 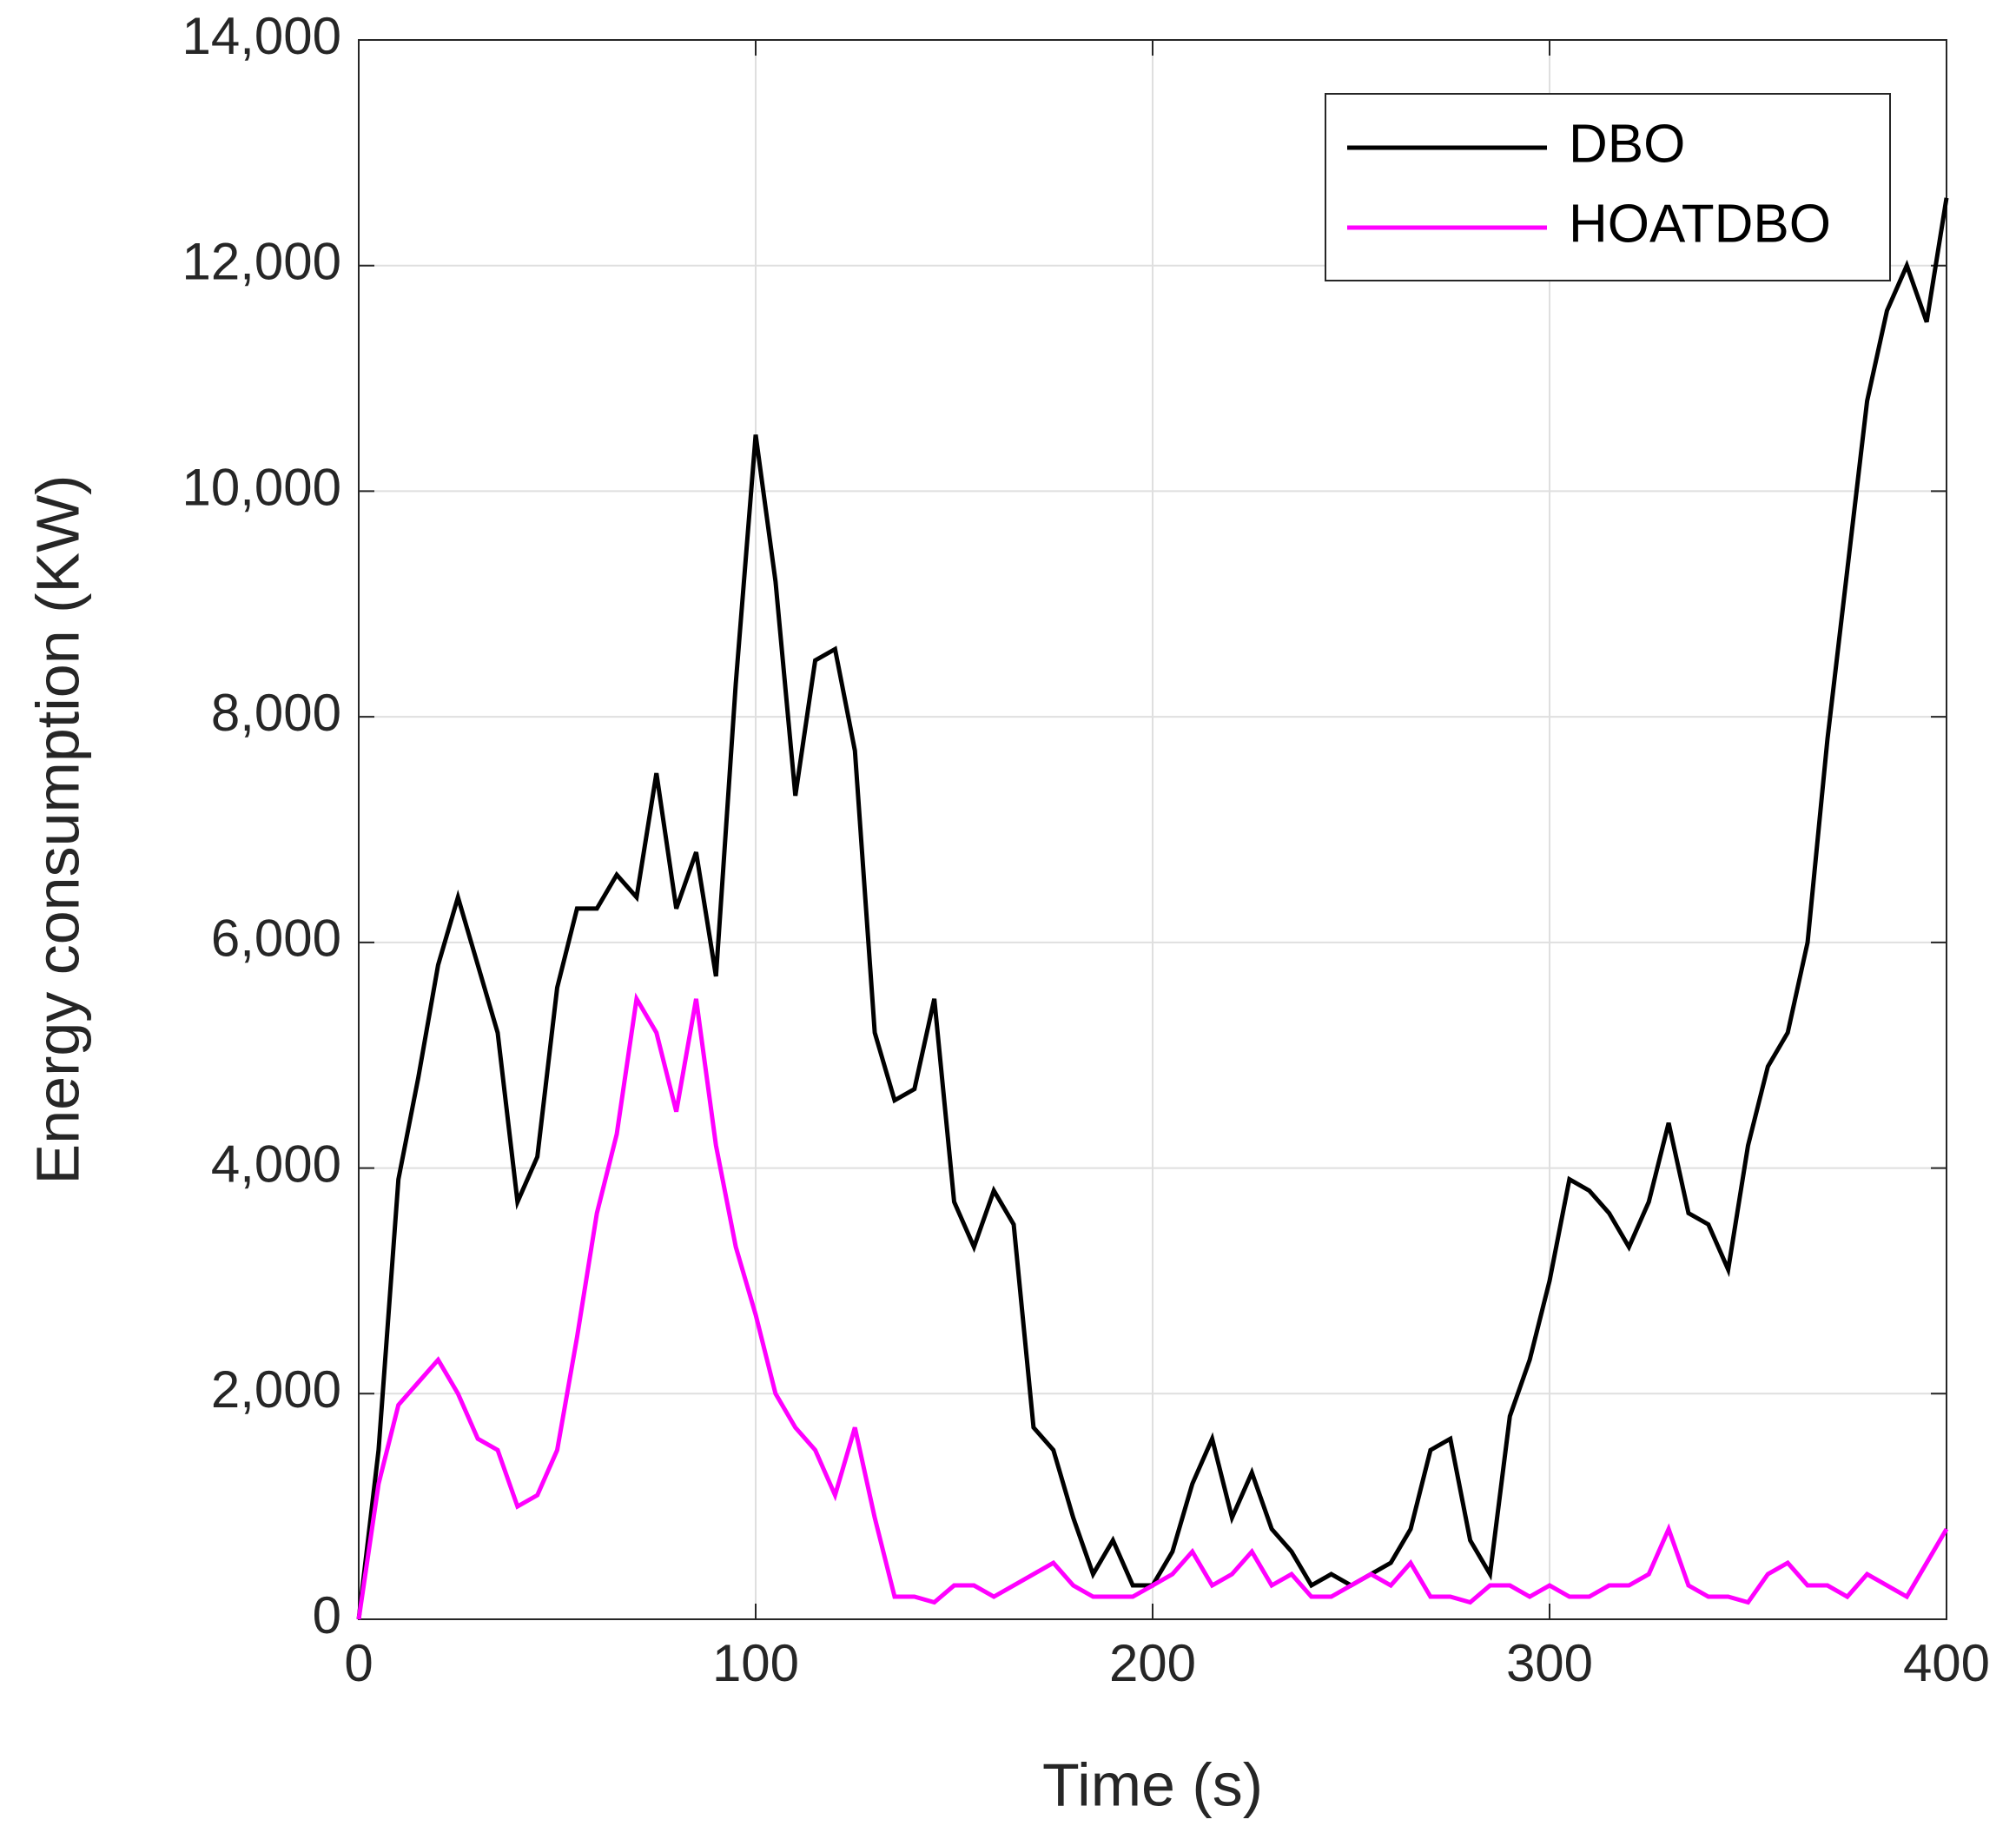 I want to click on x-tick-label: 400, so click(x=1946, y=1663).